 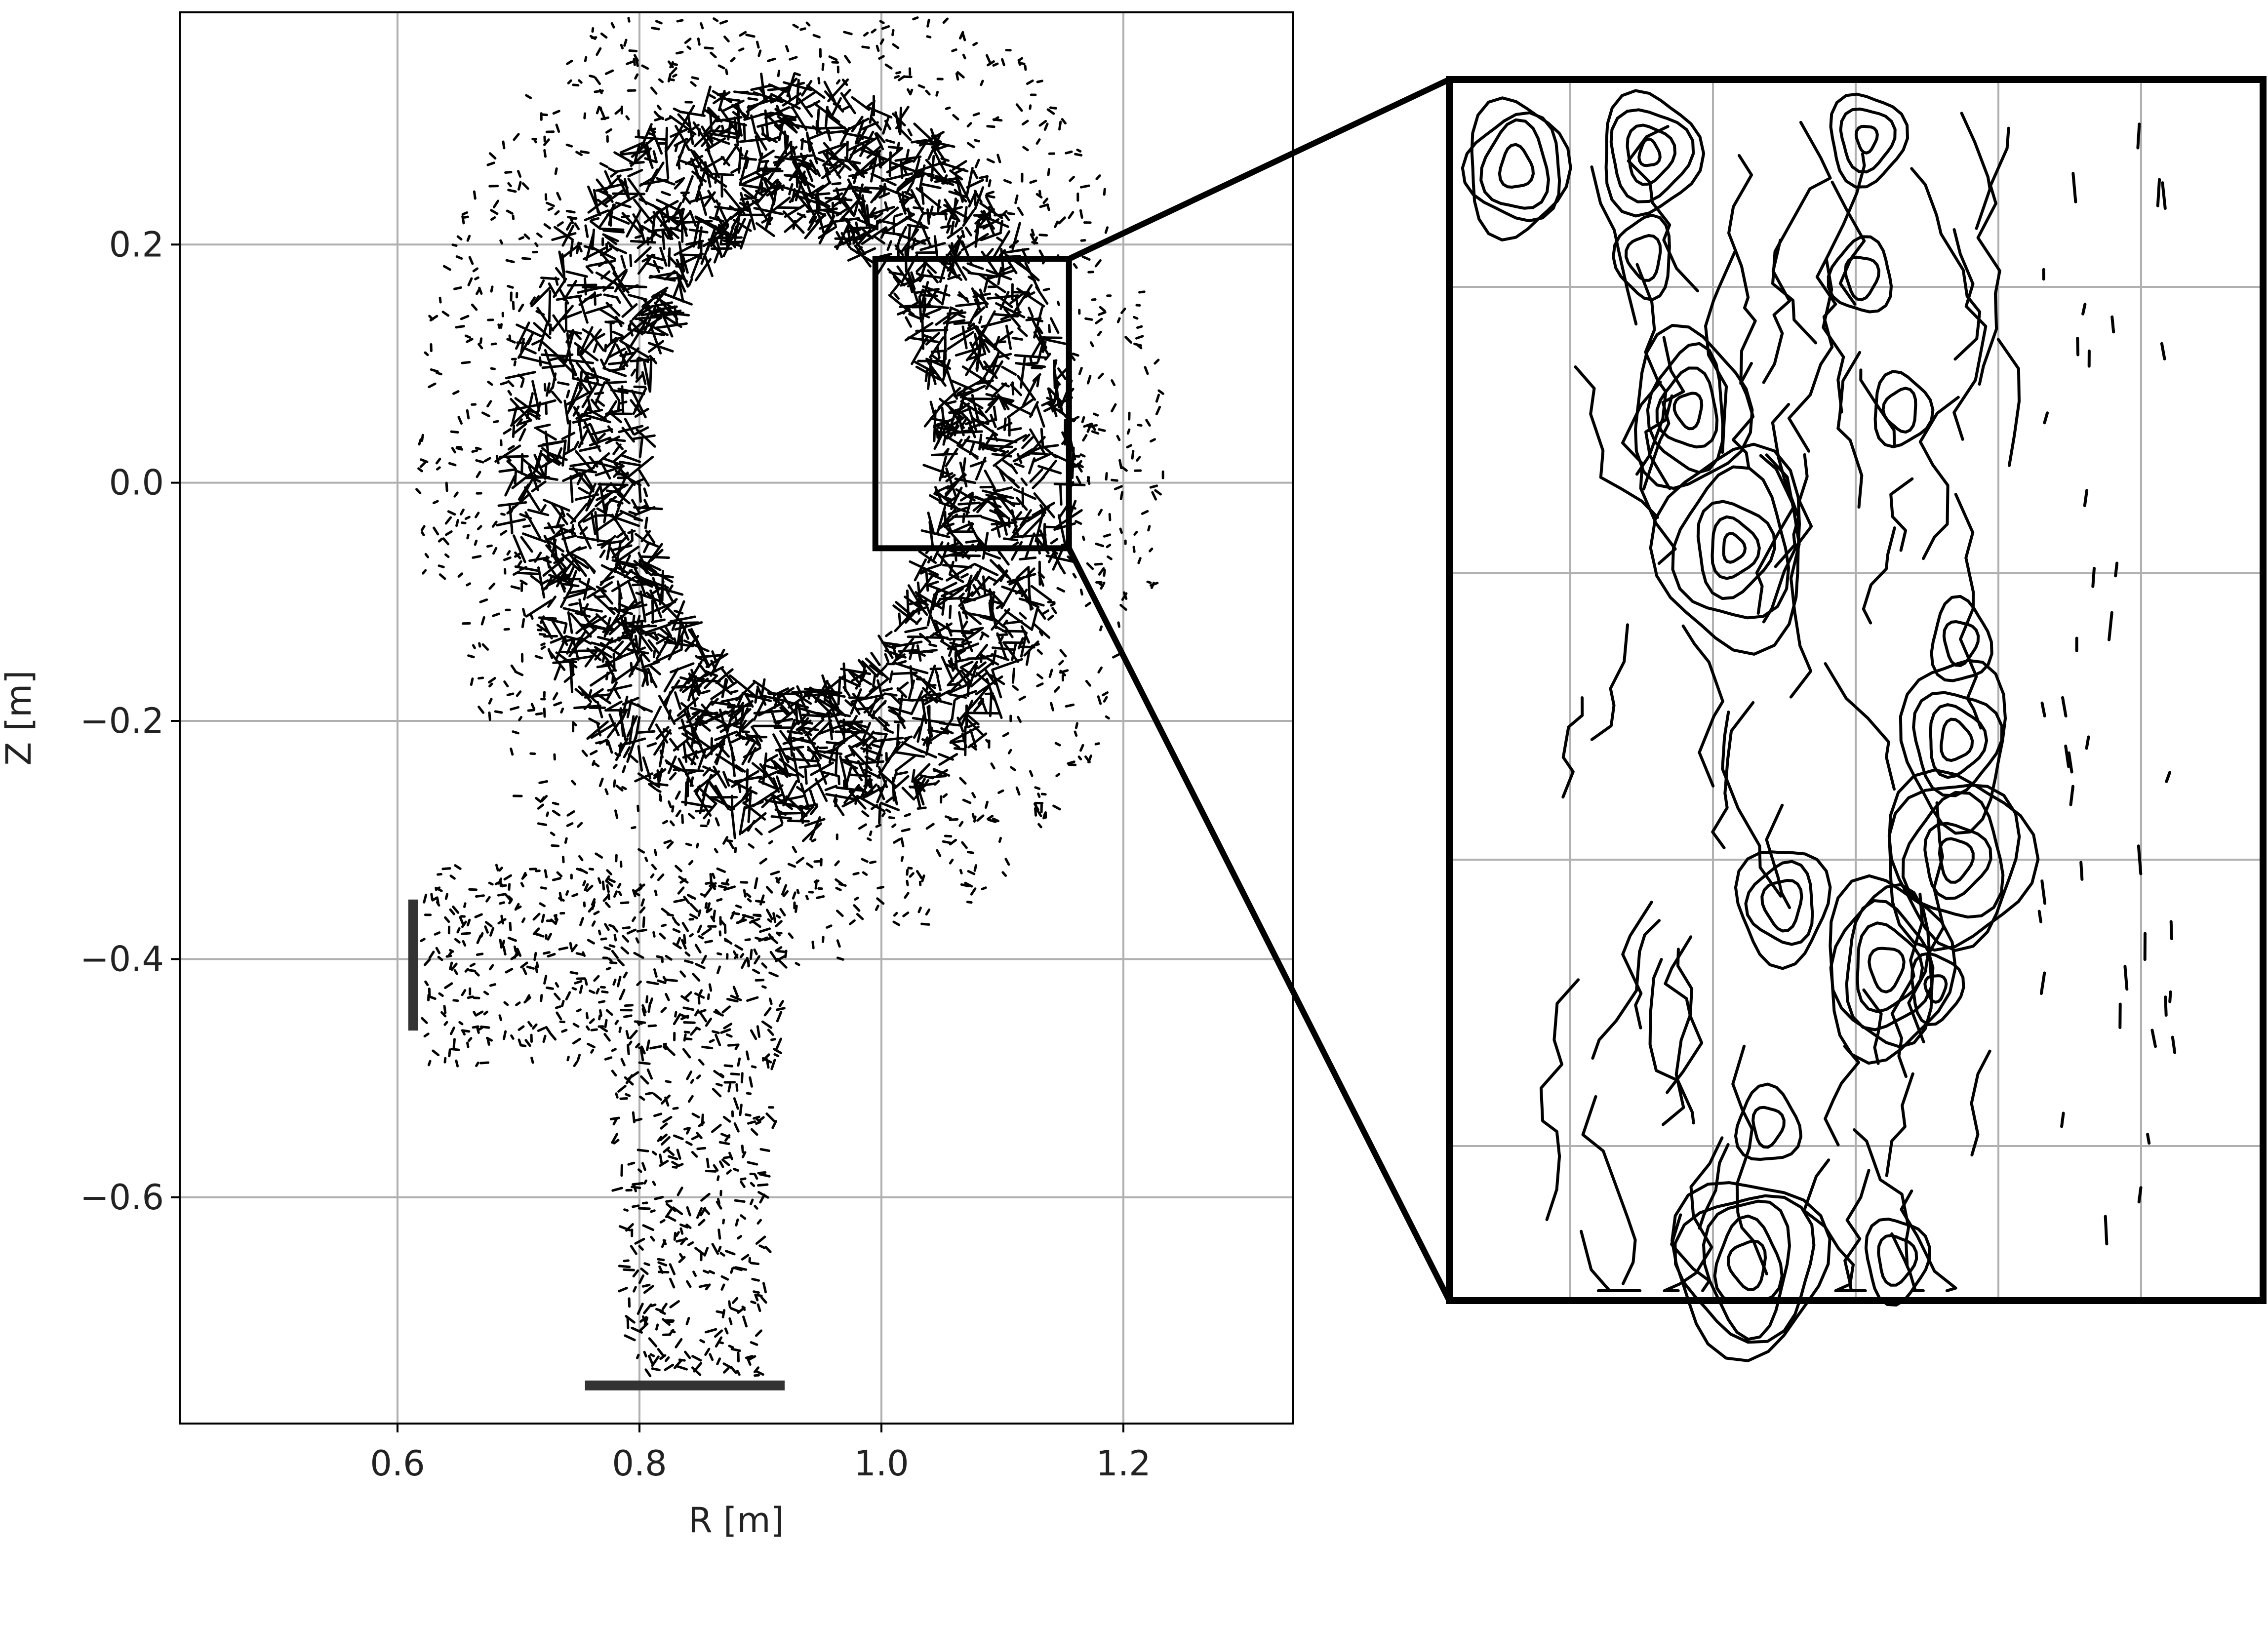 I want to click on y-axis-label: Z [m], so click(x=20, y=717).